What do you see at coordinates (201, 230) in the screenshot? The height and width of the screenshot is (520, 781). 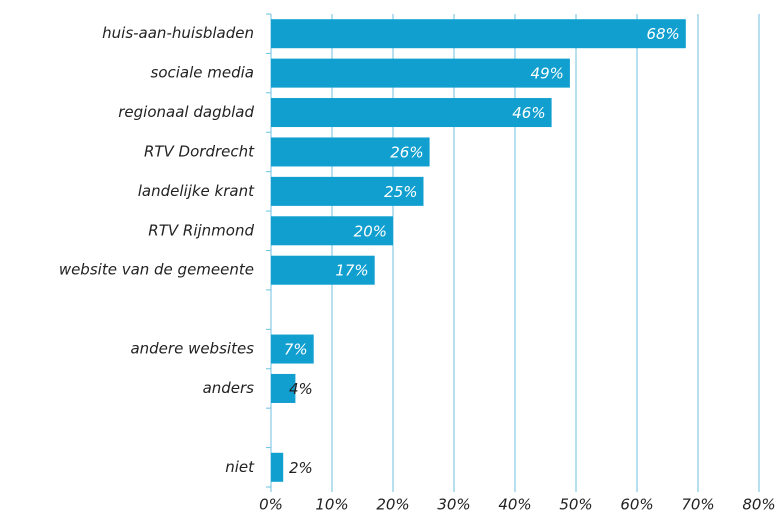 I see `y-tick-label: RTV Rijnmond` at bounding box center [201, 230].